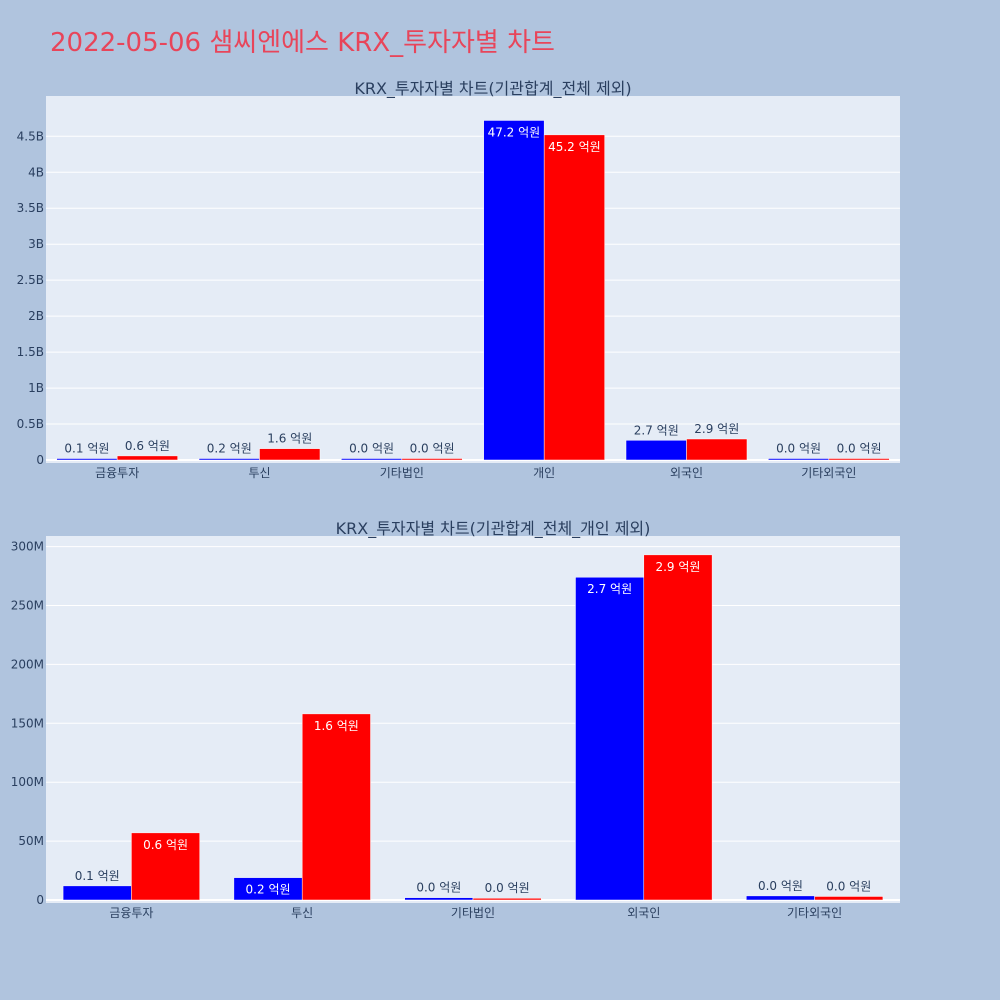 This screenshot has height=1000, width=1000. I want to click on chart1-xtick-label: 금융투자, so click(117, 473).